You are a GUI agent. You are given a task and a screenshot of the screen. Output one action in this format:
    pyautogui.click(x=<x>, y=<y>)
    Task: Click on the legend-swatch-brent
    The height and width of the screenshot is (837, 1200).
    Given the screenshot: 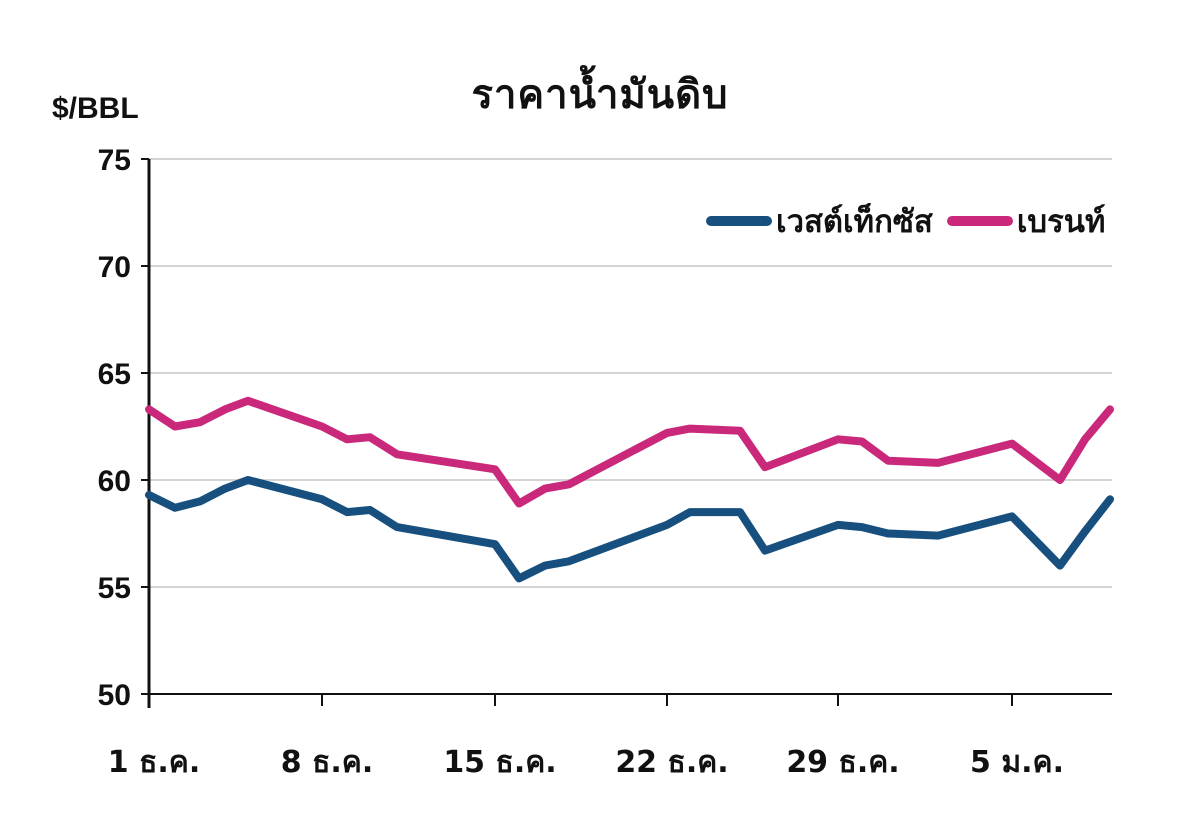 What is the action you would take?
    pyautogui.click(x=979, y=221)
    